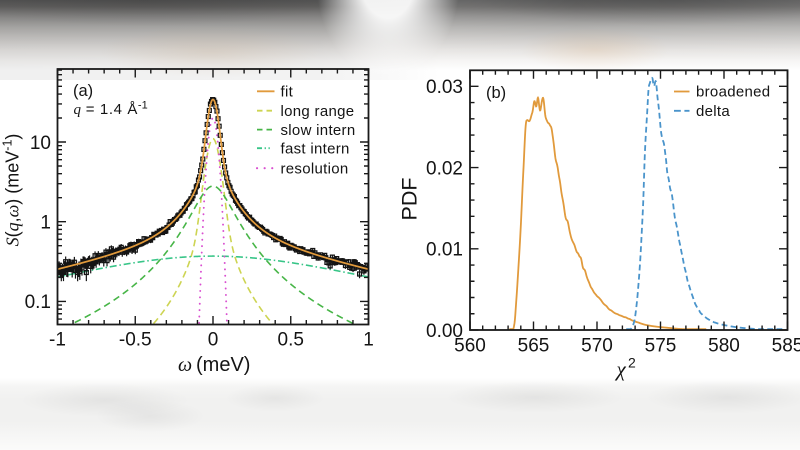 This screenshot has height=450, width=800. Describe the element at coordinates (444, 250) in the screenshot. I see `svg-text: 0.01` at that location.